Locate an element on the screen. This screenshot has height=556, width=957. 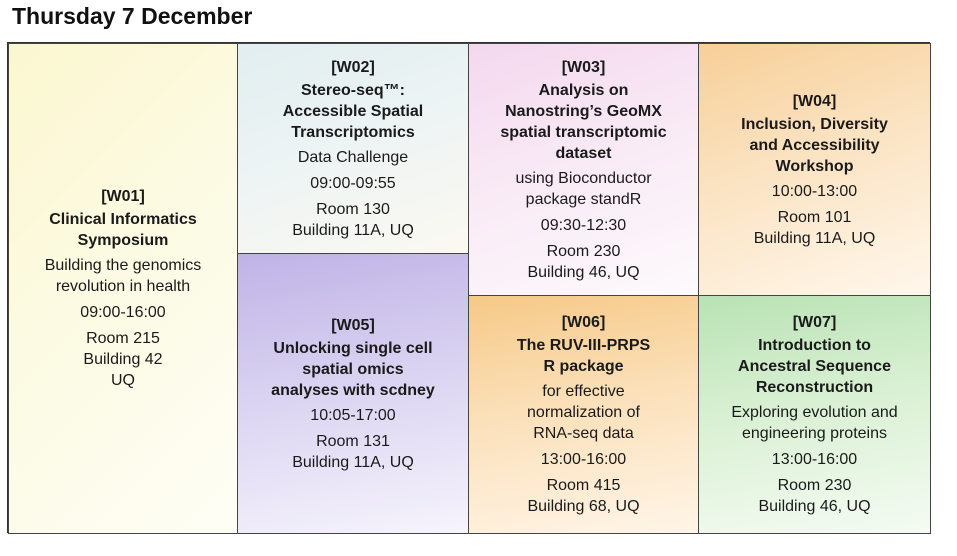
session-description-line: for effective is located at coordinates (583, 391).